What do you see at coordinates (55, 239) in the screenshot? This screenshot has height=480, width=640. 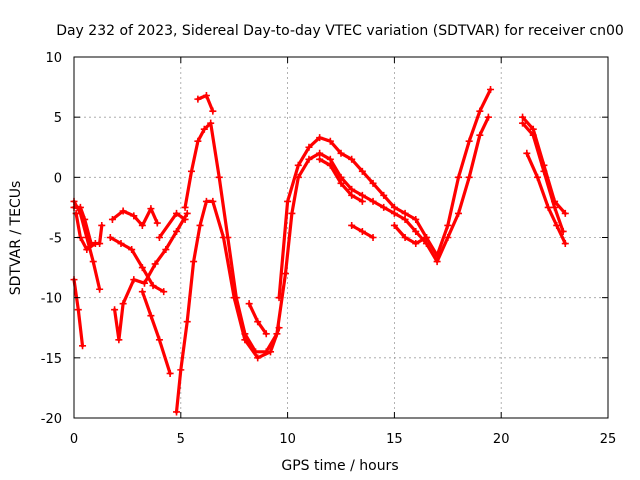 I see `y-tick-label: -5` at bounding box center [55, 239].